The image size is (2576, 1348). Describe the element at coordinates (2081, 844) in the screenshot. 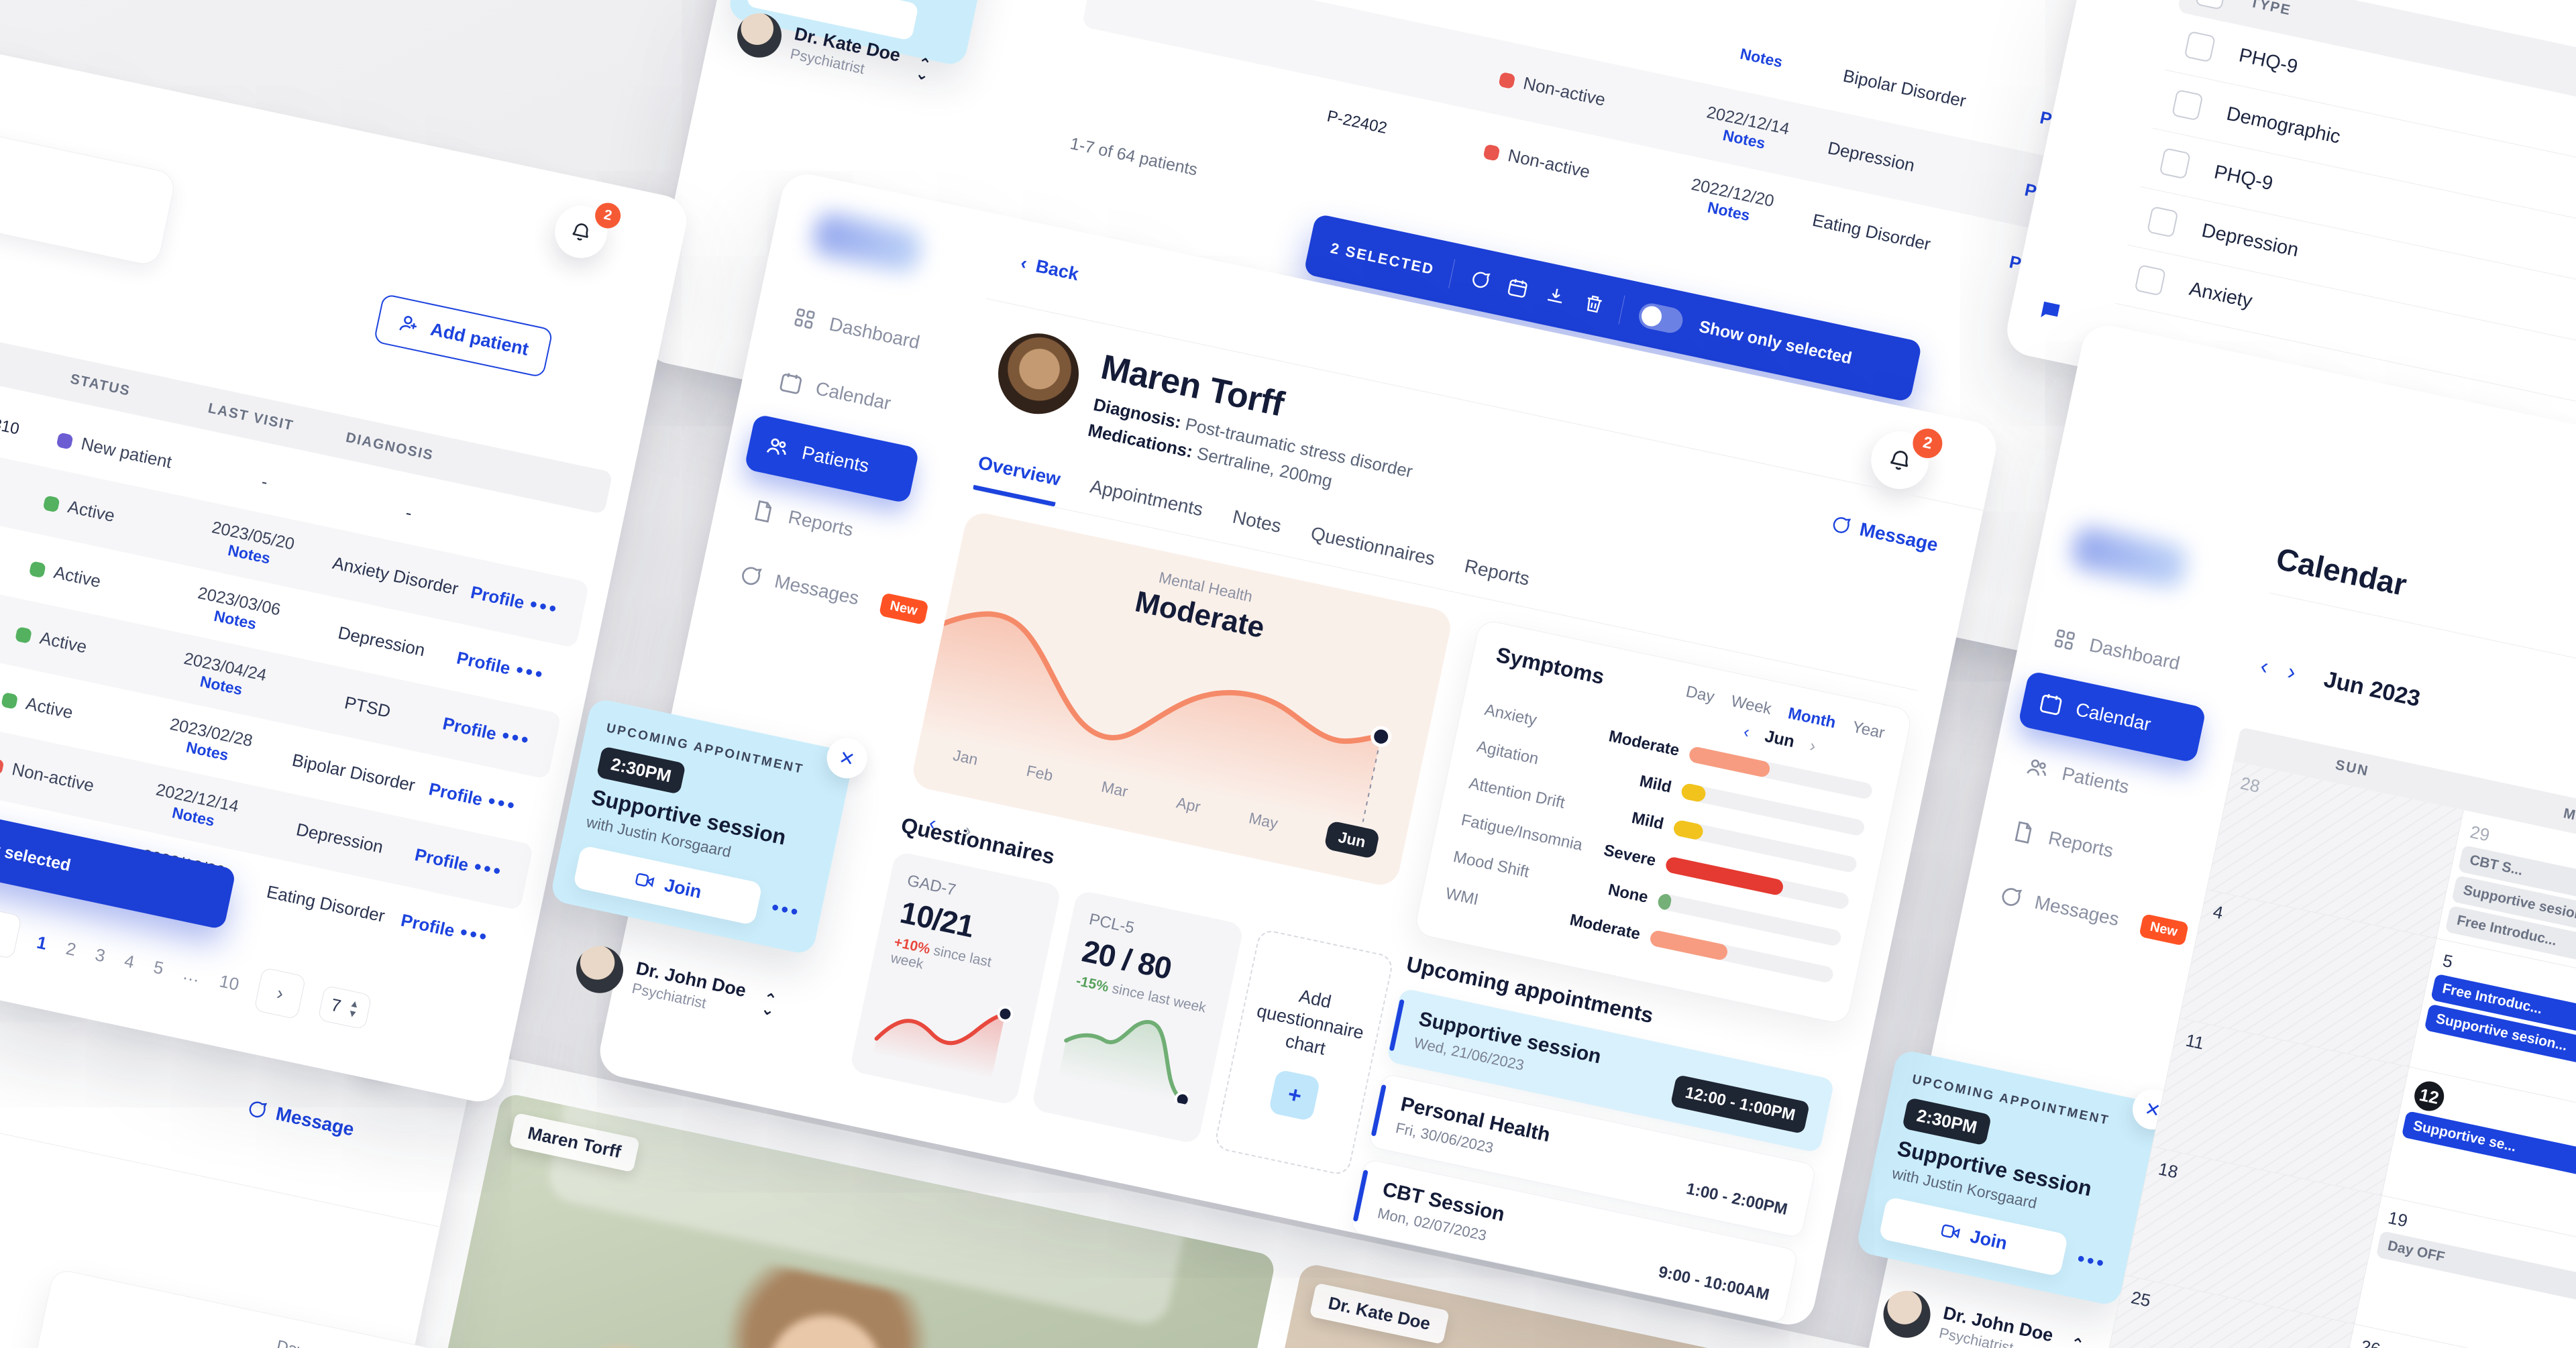

I see `sidebar-item-label: Reports` at that location.